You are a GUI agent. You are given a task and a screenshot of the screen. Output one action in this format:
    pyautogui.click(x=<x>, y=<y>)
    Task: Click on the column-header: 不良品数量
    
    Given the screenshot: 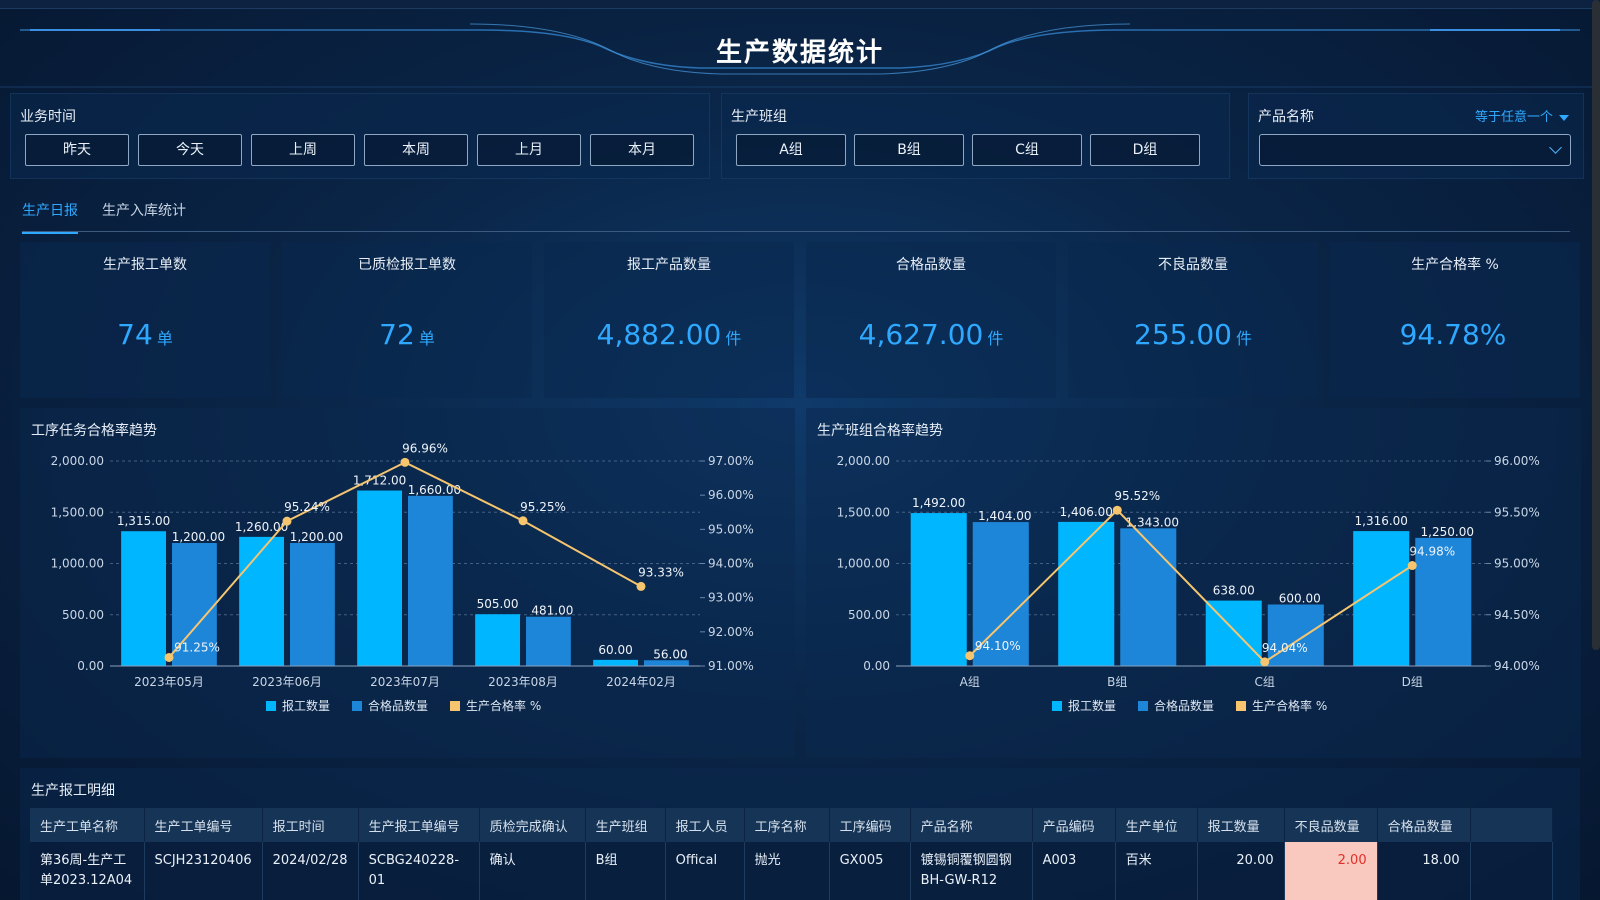 What is the action you would take?
    pyautogui.click(x=1331, y=825)
    